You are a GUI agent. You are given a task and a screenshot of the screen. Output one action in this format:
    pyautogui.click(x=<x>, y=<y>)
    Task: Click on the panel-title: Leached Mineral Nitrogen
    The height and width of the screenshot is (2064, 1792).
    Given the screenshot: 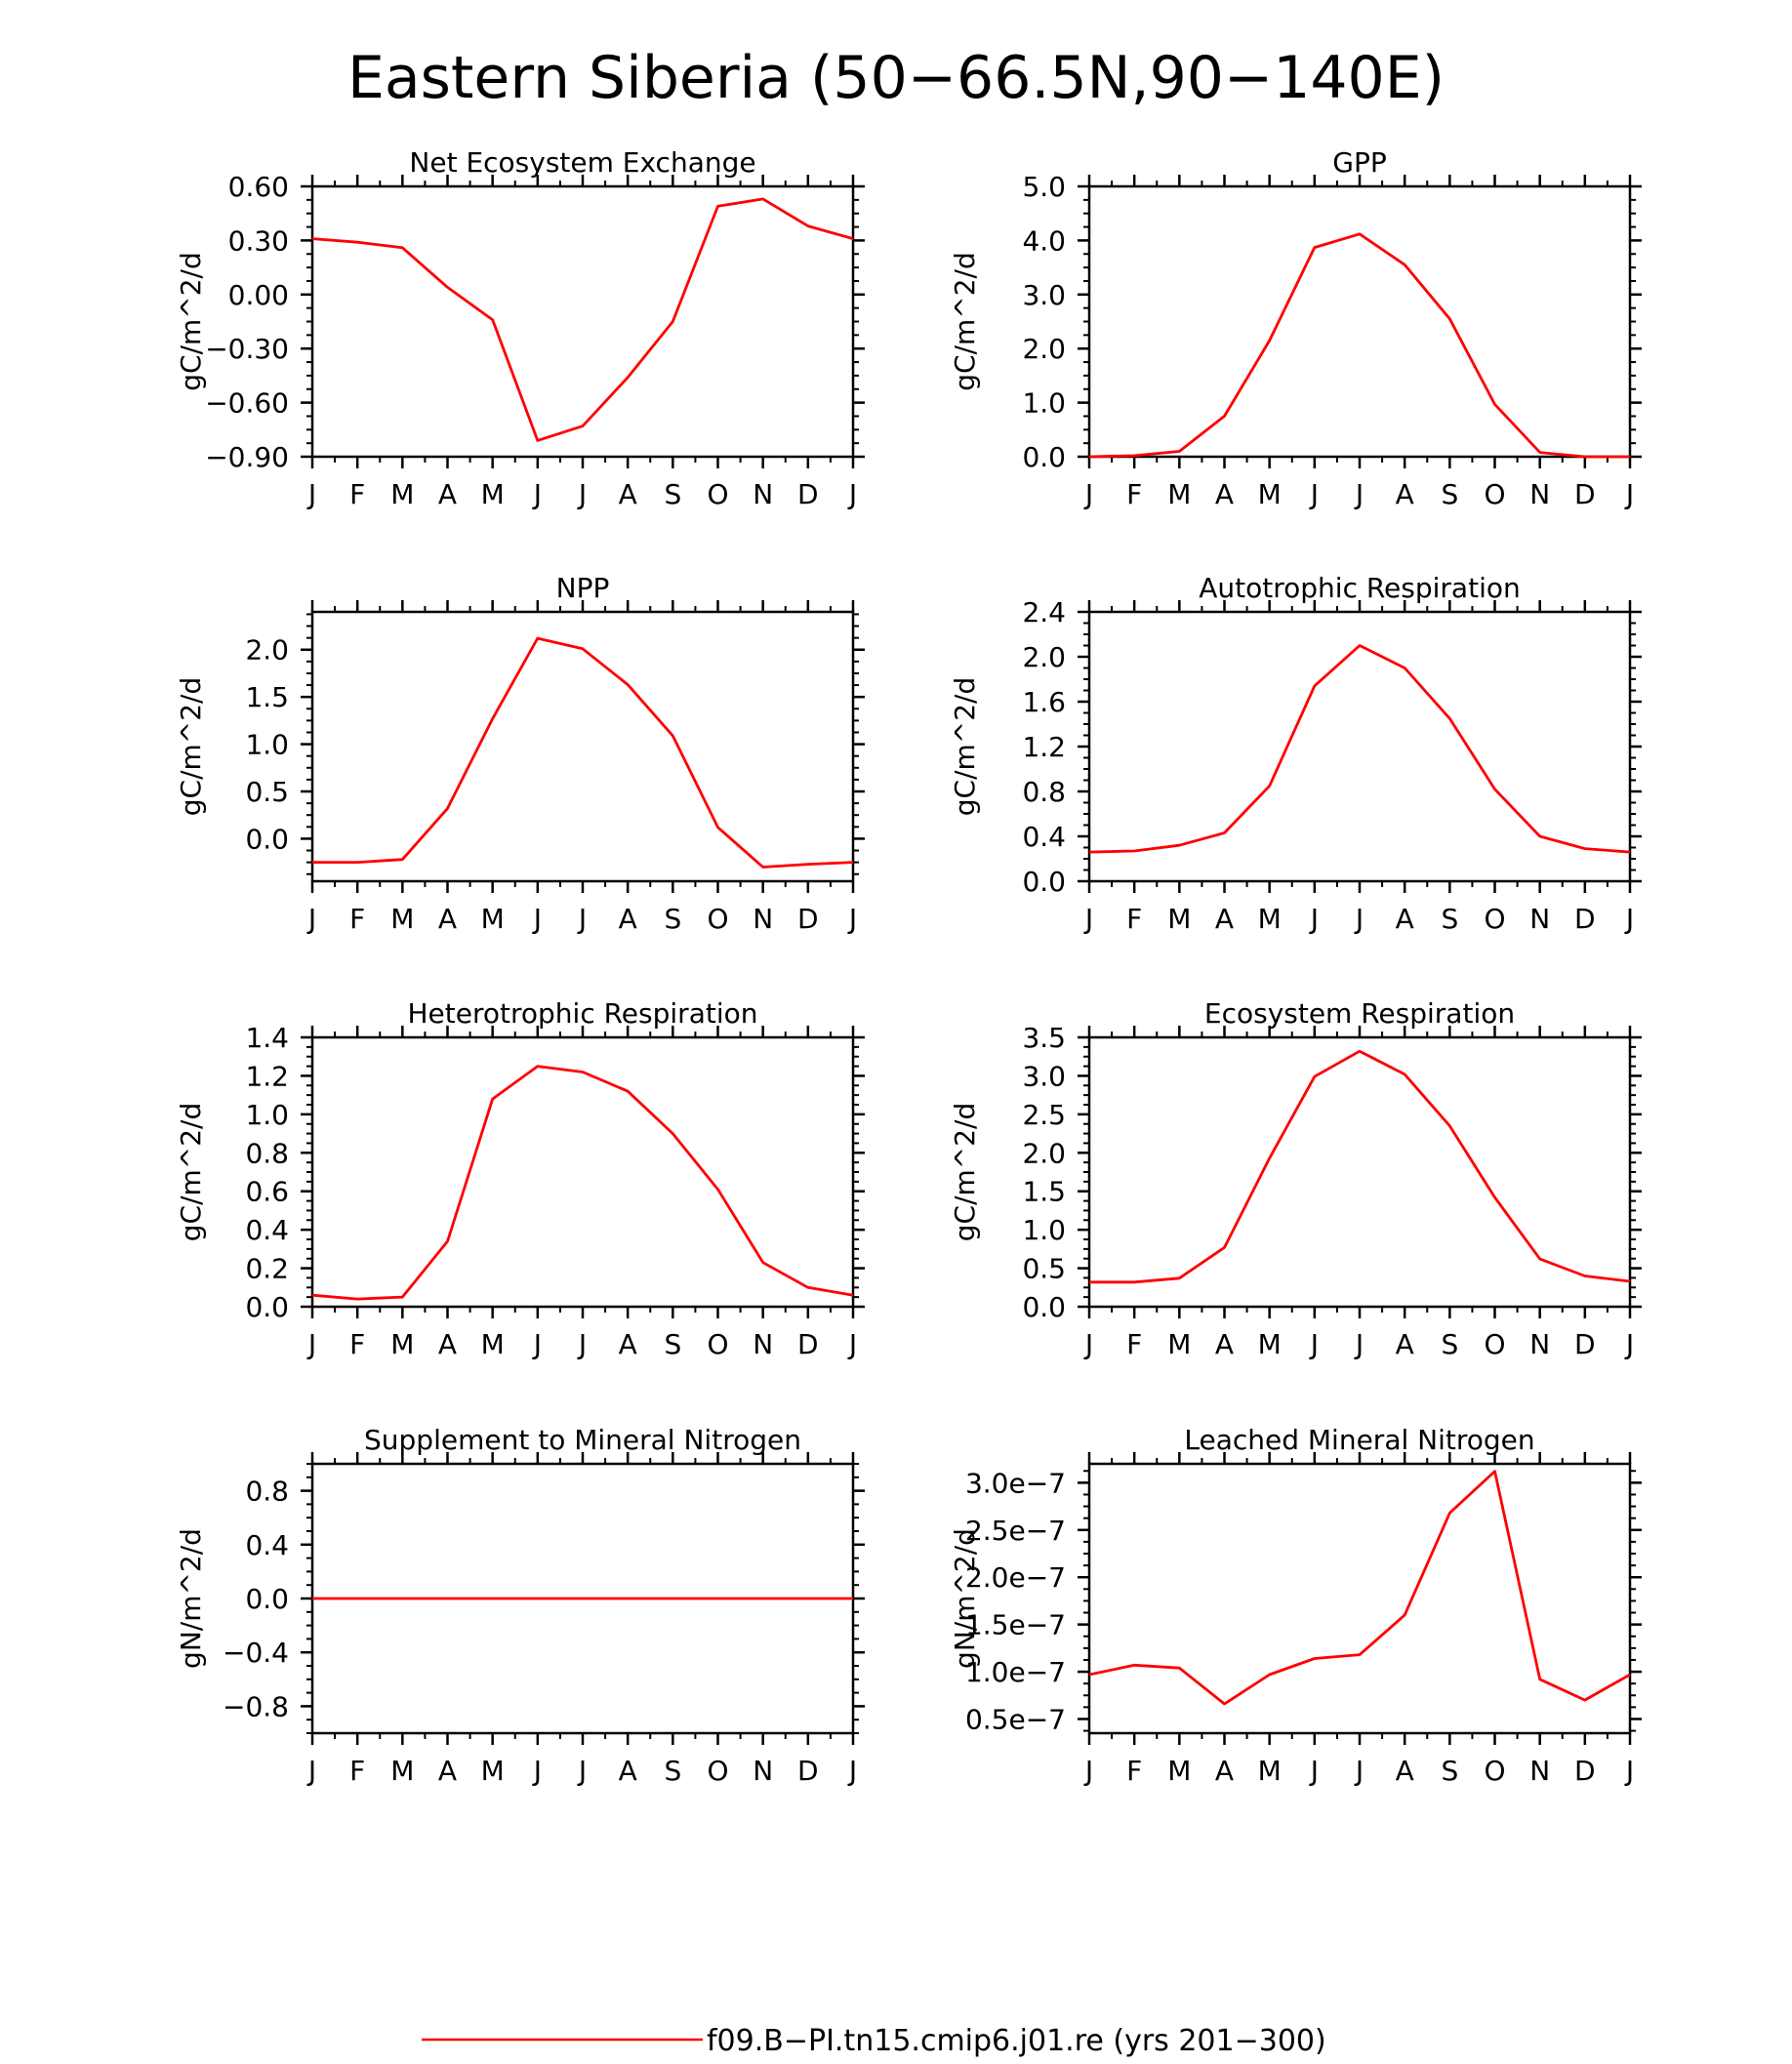 What is the action you would take?
    pyautogui.click(x=1359, y=1440)
    